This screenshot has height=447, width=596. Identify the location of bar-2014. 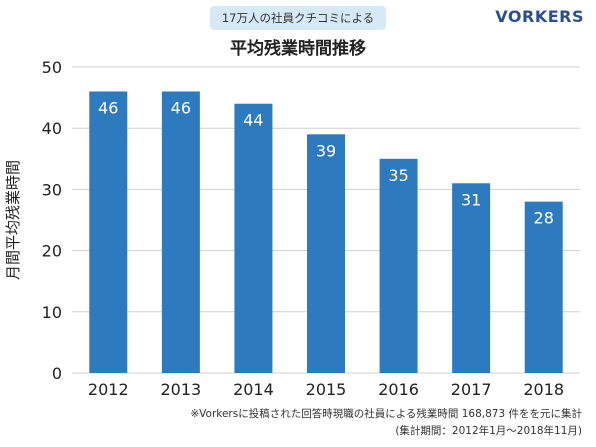
(253, 238).